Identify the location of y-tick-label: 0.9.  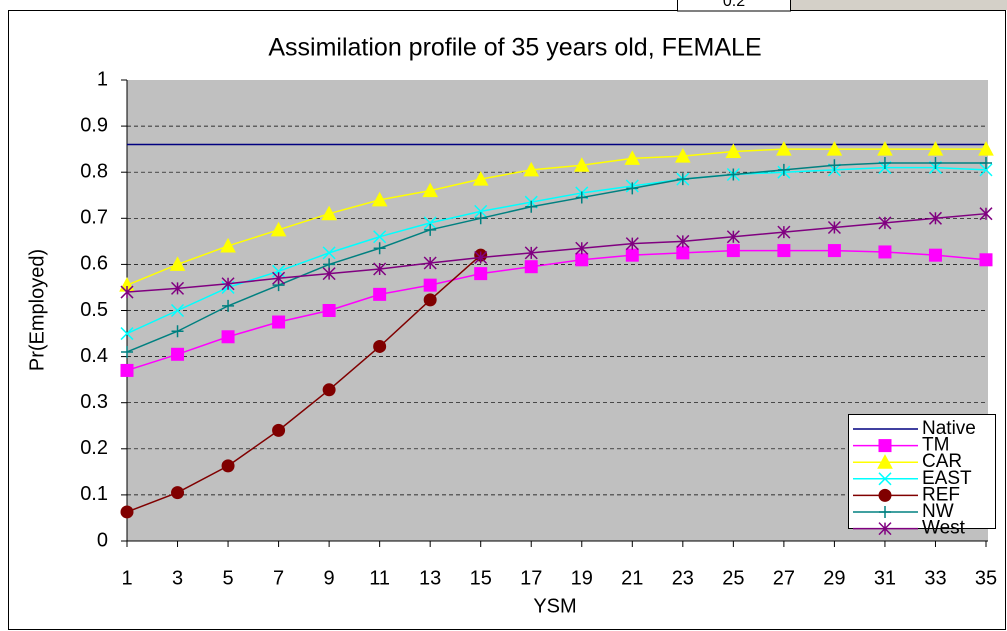
(94, 125).